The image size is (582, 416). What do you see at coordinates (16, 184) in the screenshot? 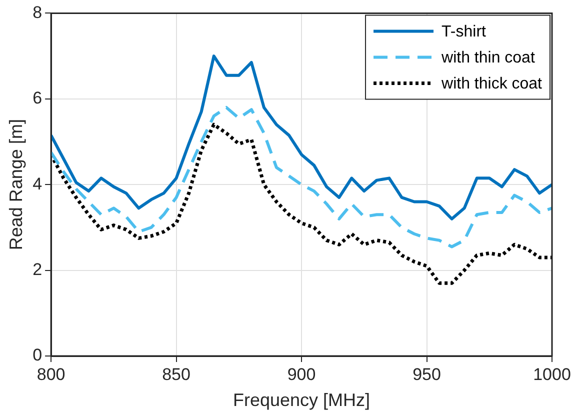
I see `y-axis-title: Read Range [m]` at bounding box center [16, 184].